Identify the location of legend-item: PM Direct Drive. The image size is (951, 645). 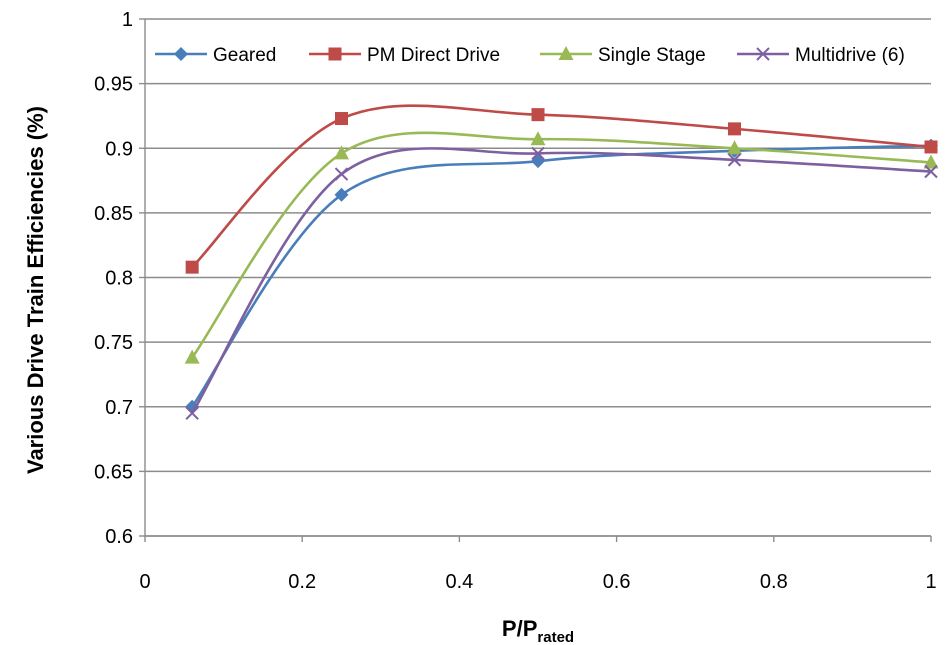
(404, 55).